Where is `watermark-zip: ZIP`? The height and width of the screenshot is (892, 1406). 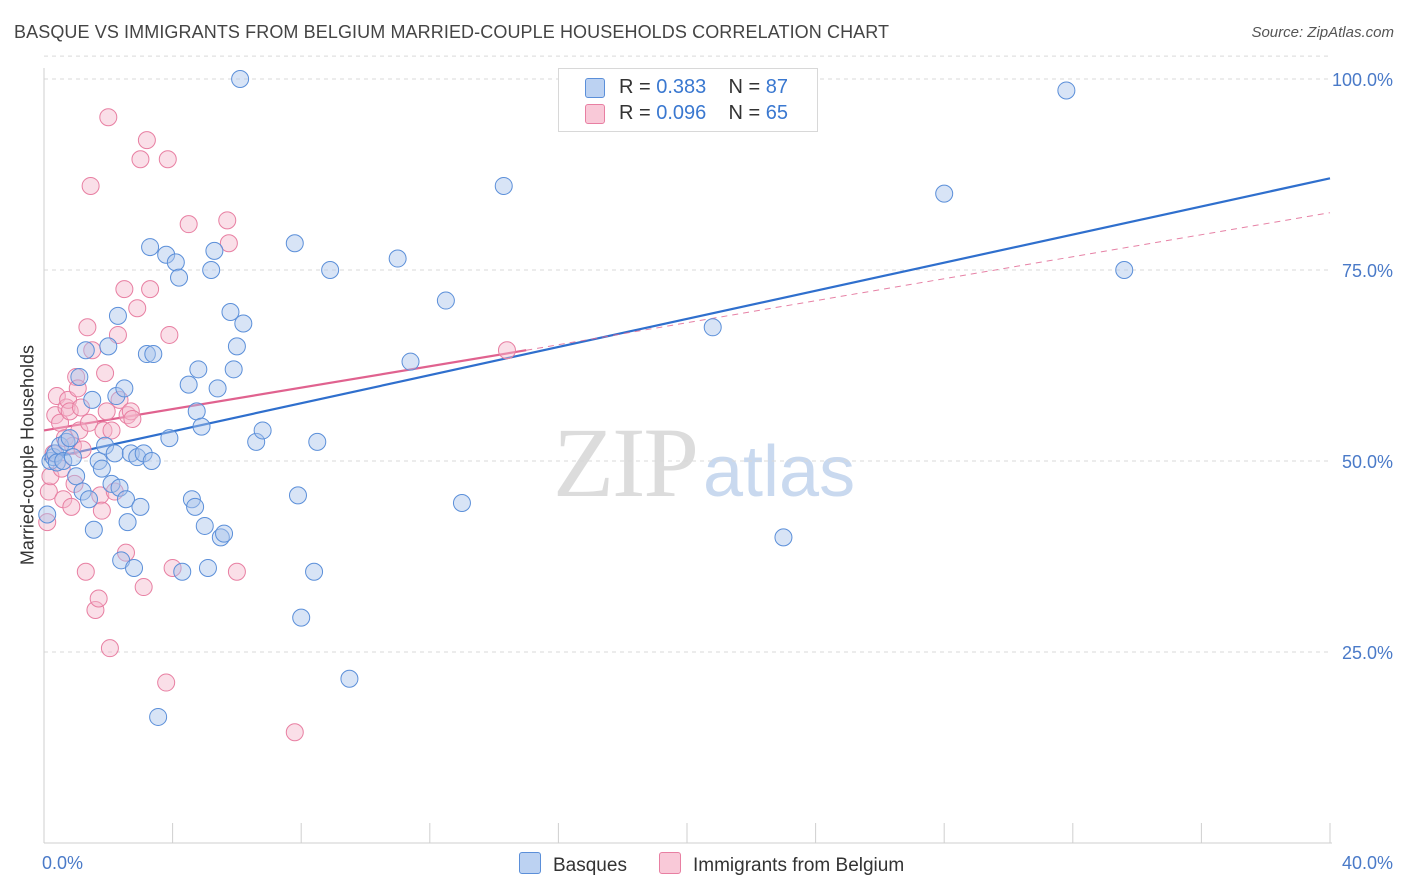
watermark-zip: ZIP is located at coordinates (626, 462).